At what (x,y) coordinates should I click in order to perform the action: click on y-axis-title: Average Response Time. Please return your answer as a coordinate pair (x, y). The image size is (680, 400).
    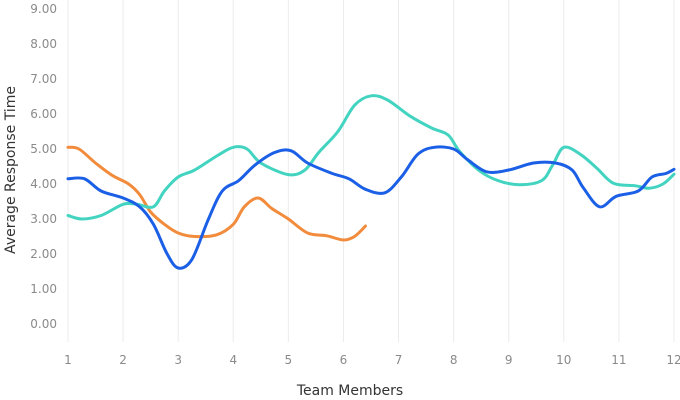
    Looking at the image, I should click on (11, 170).